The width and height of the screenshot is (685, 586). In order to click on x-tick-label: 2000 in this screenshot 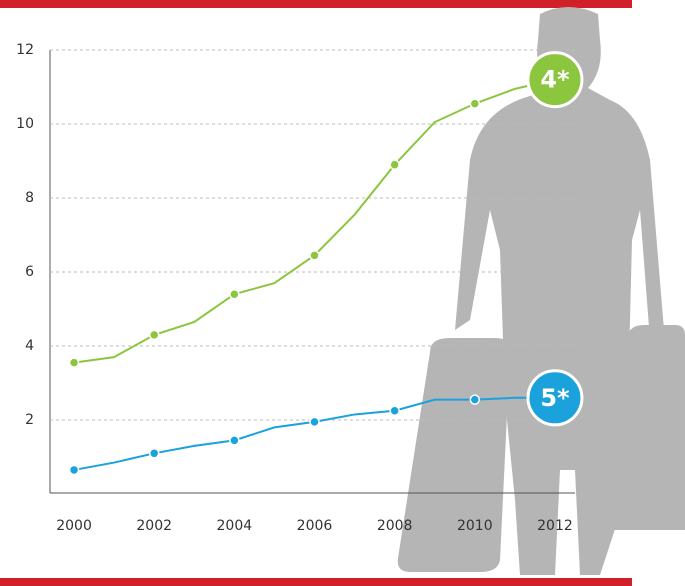, I will do `click(74, 526)`.